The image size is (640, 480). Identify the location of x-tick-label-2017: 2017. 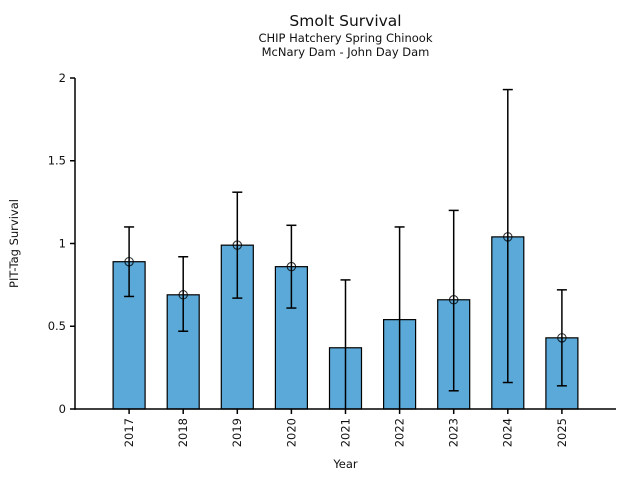
(129, 432).